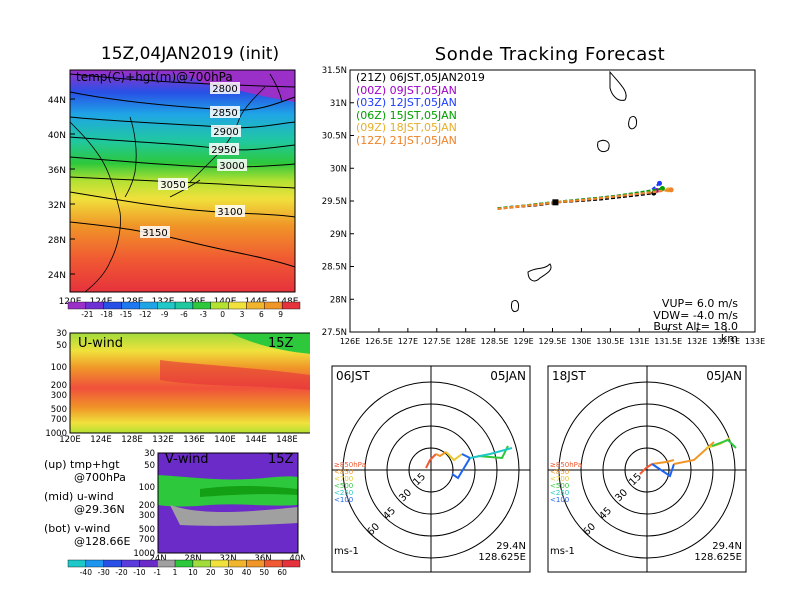 The image size is (792, 612). Describe the element at coordinates (281, 459) in the screenshot. I see `vwind-time: 15Z` at that location.